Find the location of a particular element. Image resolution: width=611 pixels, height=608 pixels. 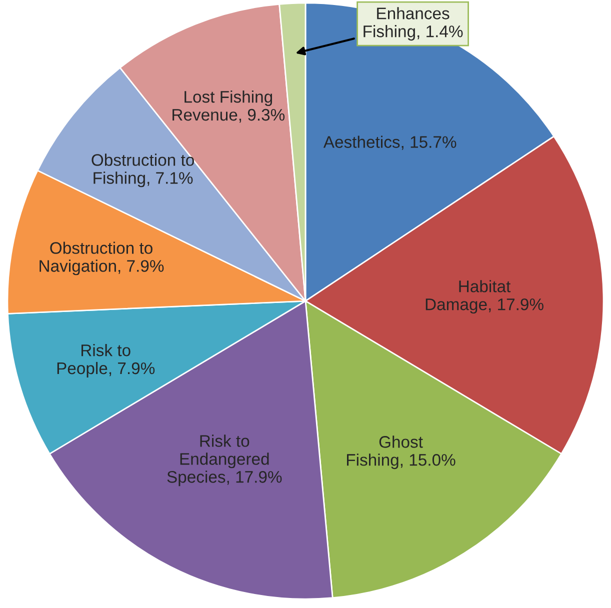

slice-label: Risk to Endangered Species, 17.9% is located at coordinates (224, 460).